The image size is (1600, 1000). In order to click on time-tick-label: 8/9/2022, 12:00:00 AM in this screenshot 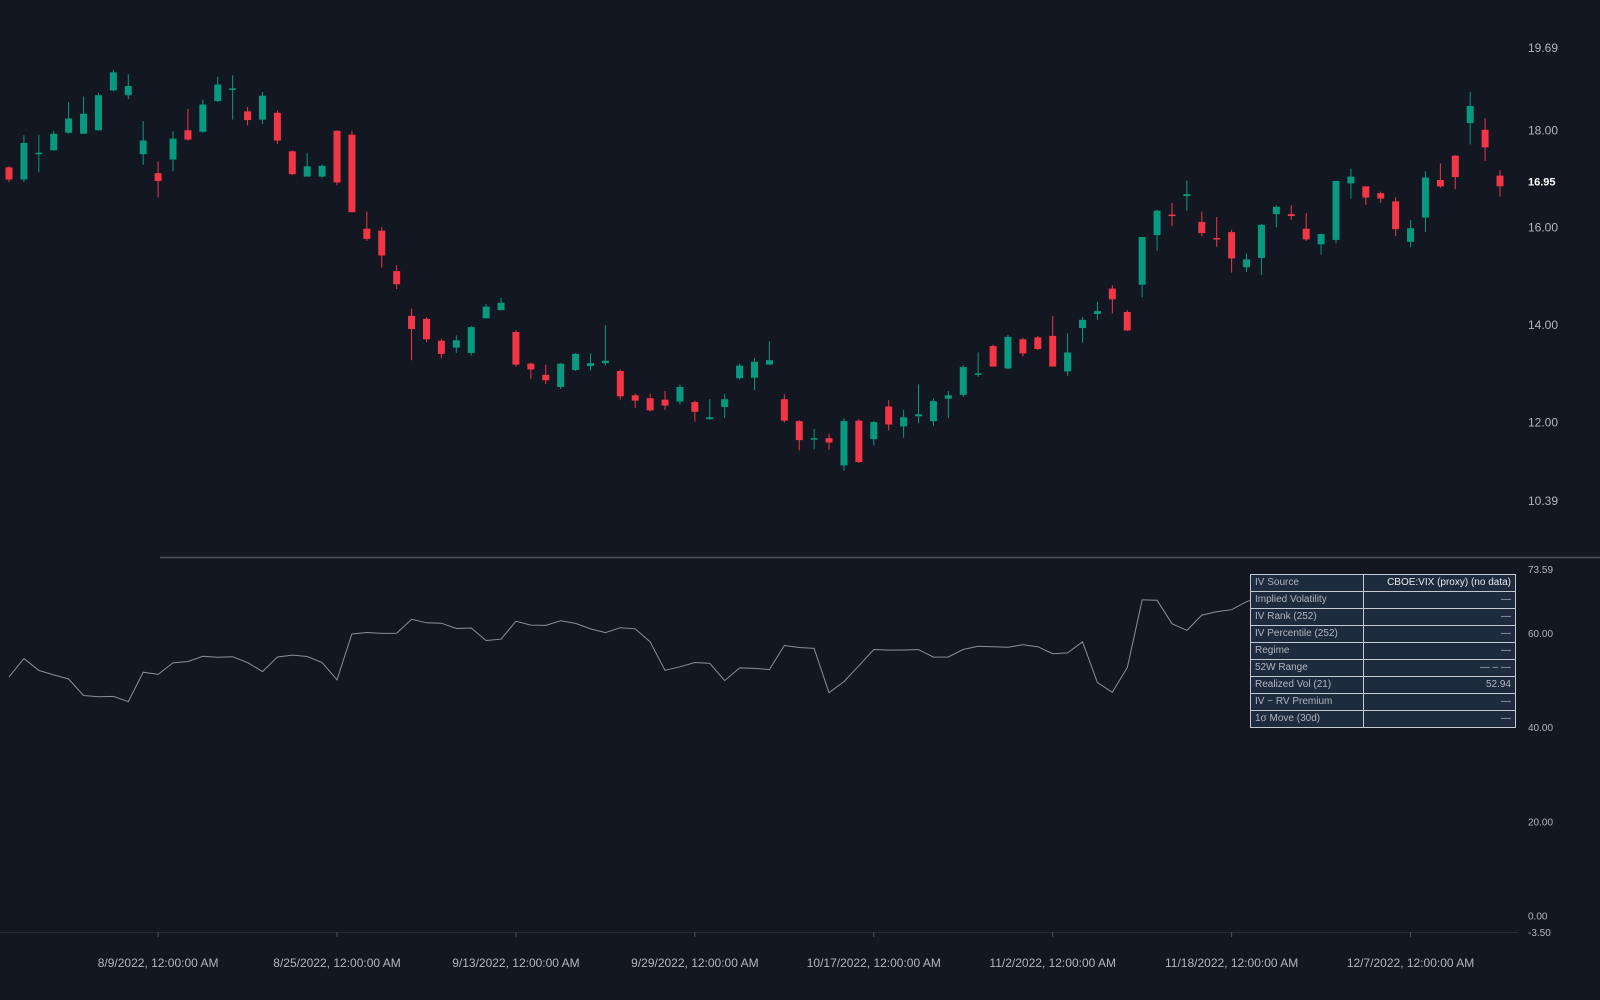, I will do `click(158, 963)`.